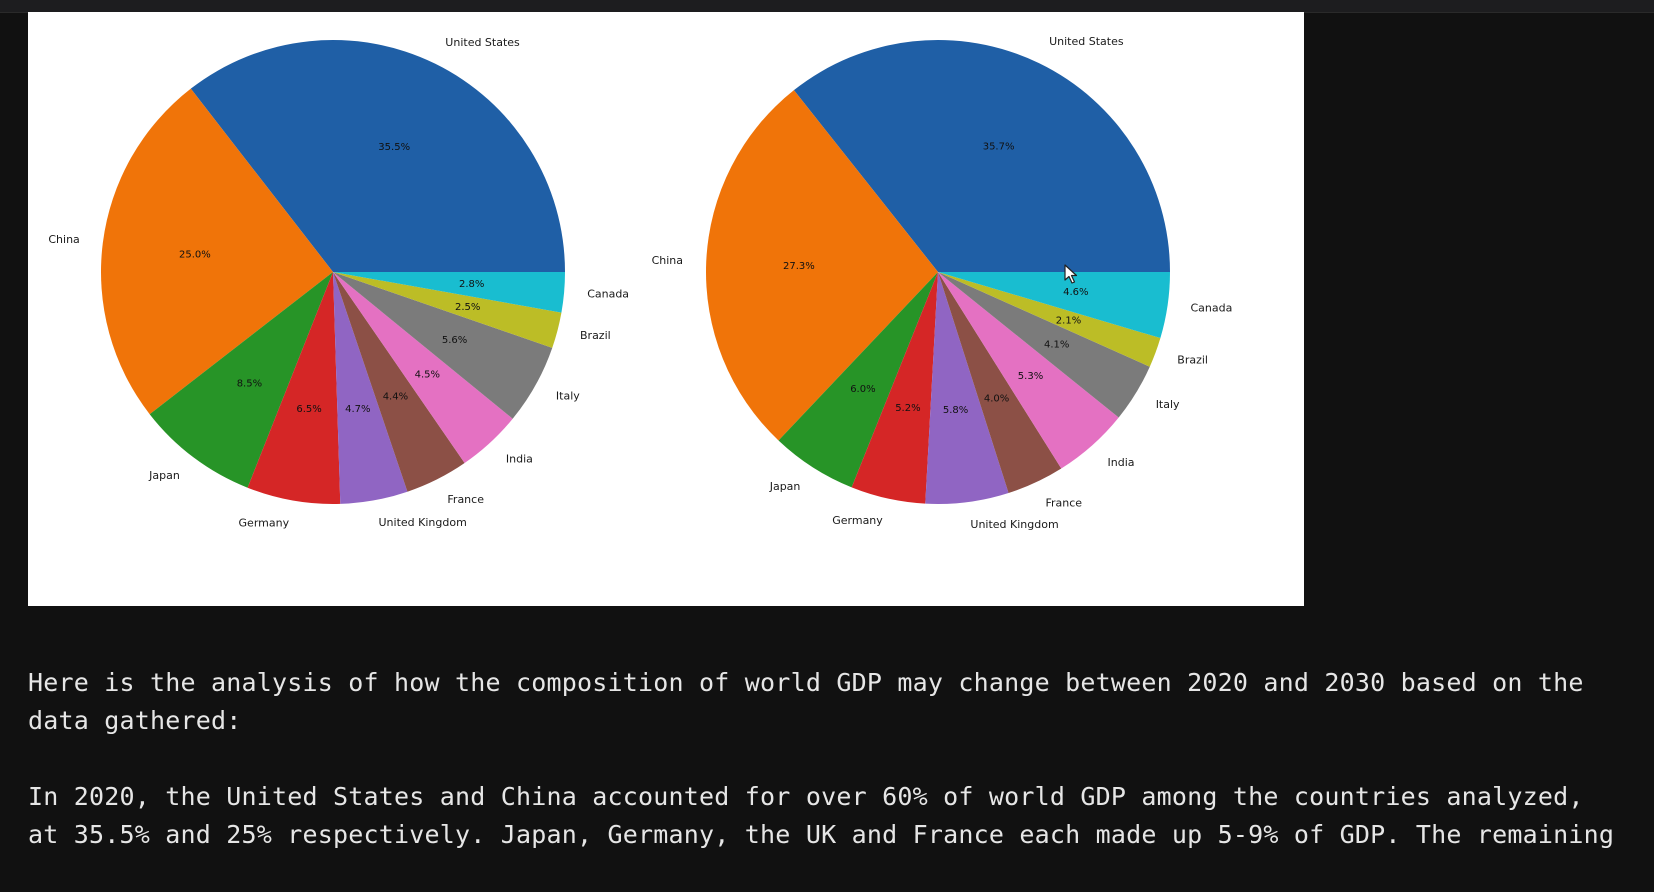 This screenshot has width=1654, height=892. Describe the element at coordinates (482, 42) in the screenshot. I see `pie1-label-united-states: United States` at that location.